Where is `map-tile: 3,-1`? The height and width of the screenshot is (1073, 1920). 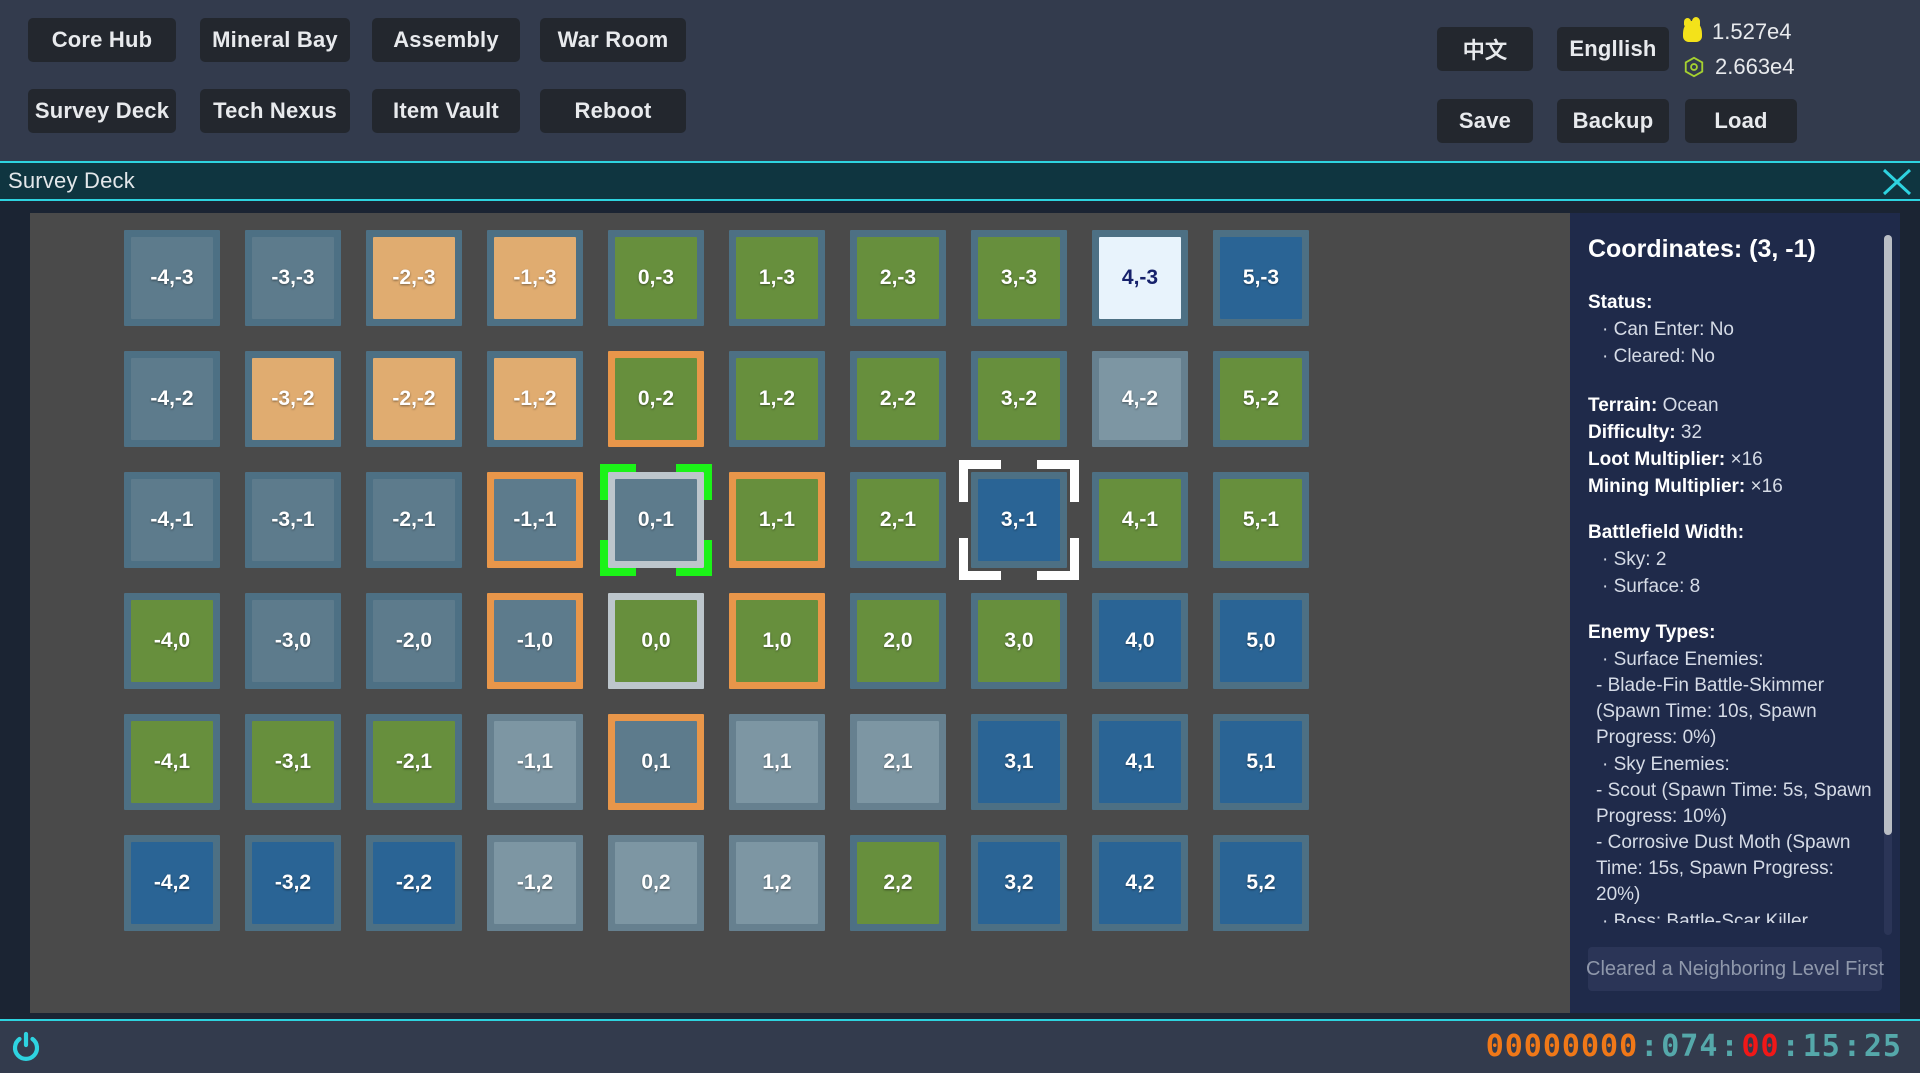 map-tile: 3,-1 is located at coordinates (1019, 520).